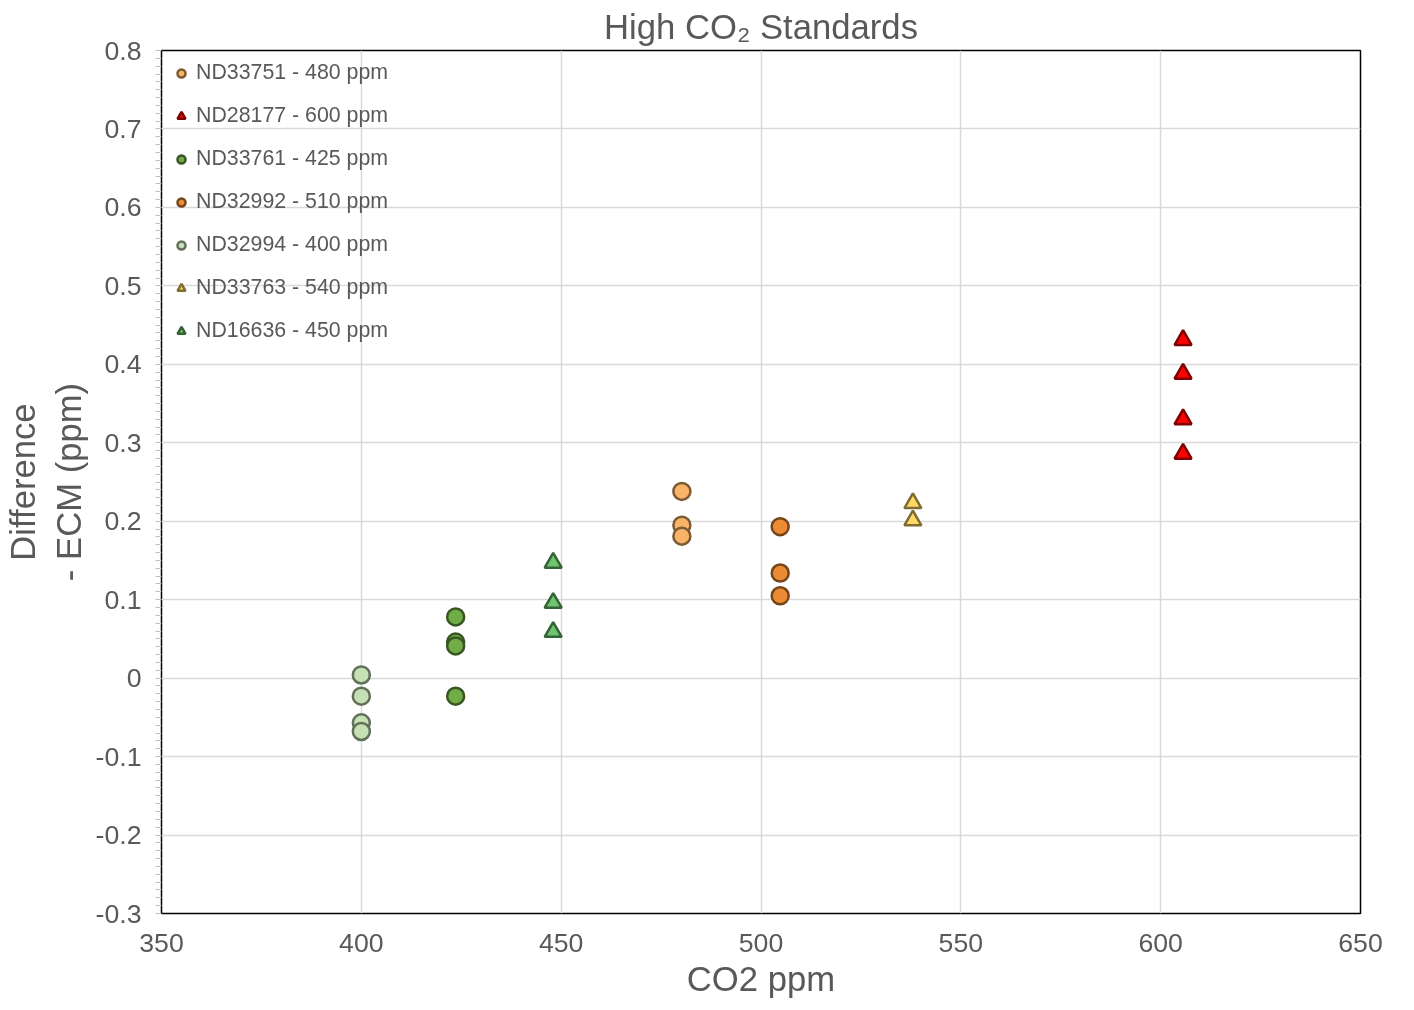 This screenshot has height=1010, width=1414. What do you see at coordinates (292, 287) in the screenshot?
I see `legend-label: ND33763 - 540 ppm` at bounding box center [292, 287].